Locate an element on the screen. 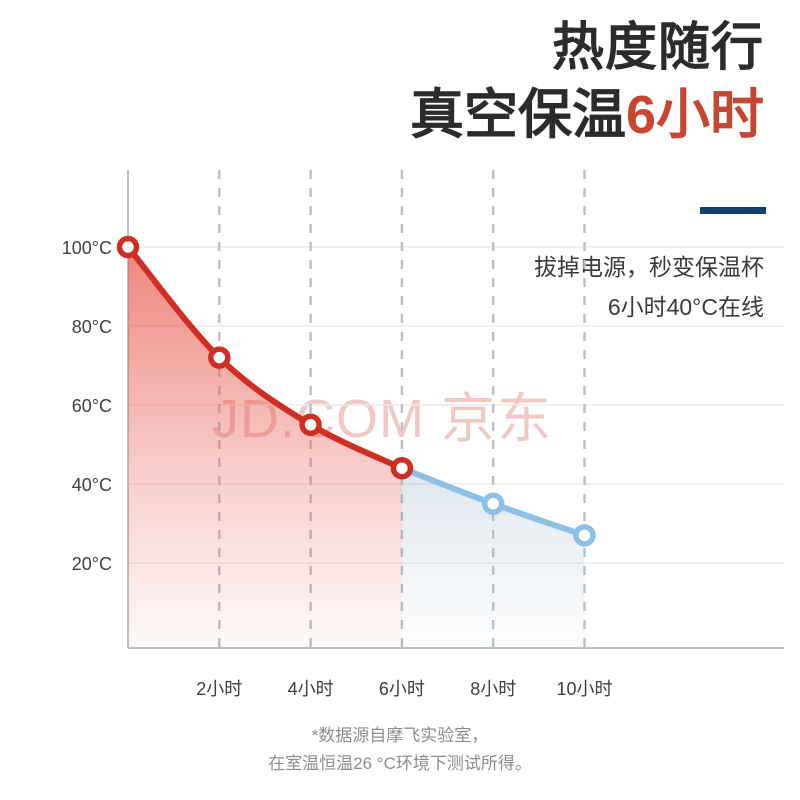 This screenshot has height=800, width=800. footnote-line-2: 在室温恒温26 °C环境下测试所得。 is located at coordinates (400, 764).